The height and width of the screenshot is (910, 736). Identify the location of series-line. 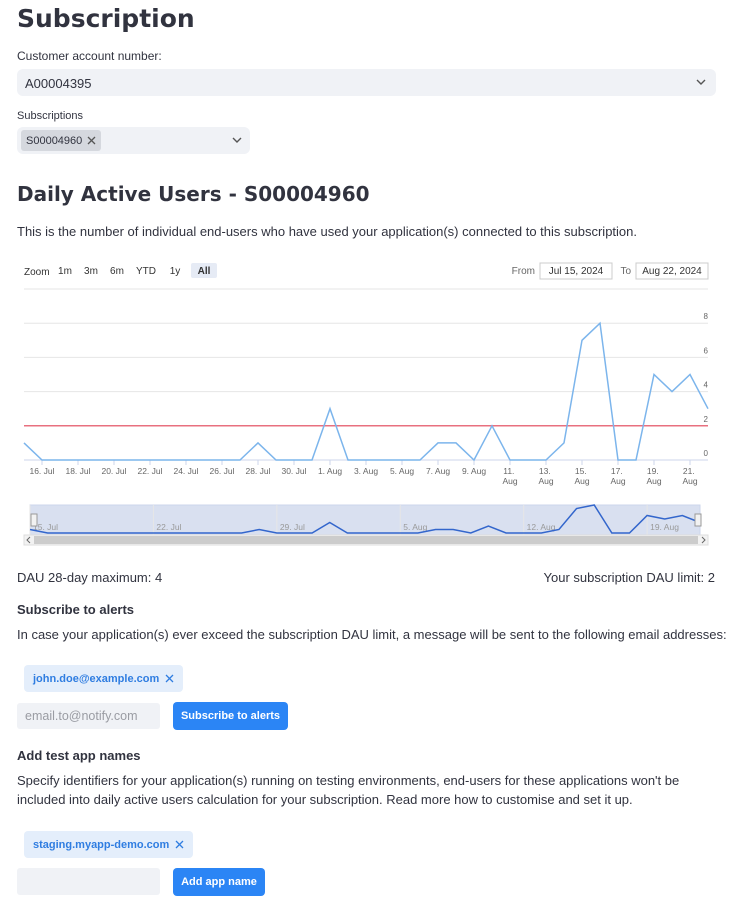
(366, 391).